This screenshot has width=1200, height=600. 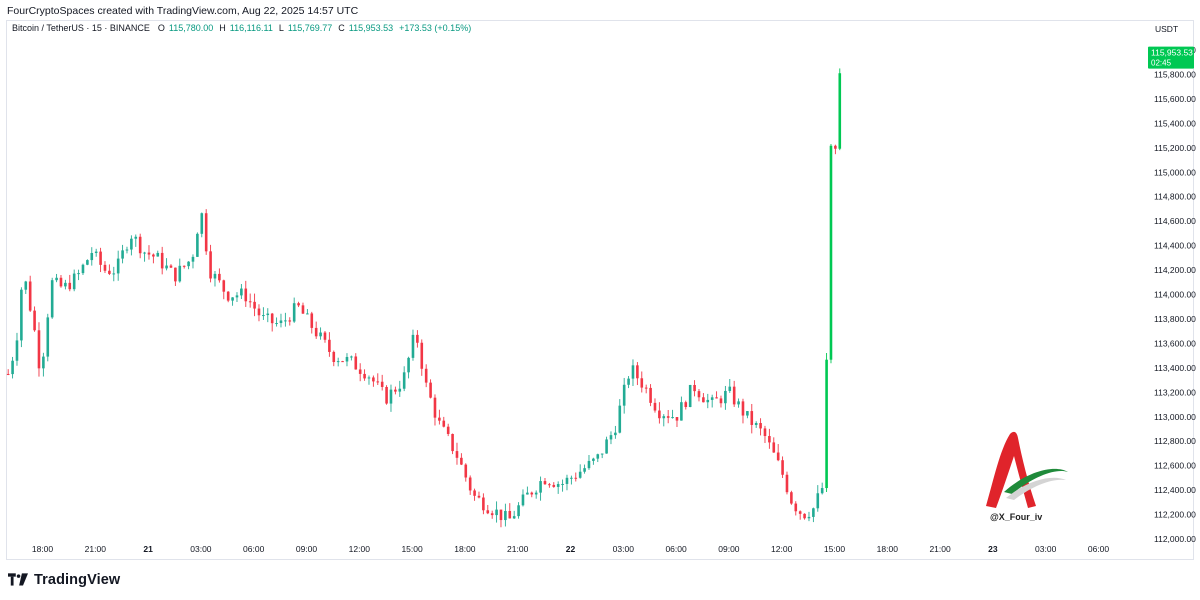 I want to click on legend-low-key: L, so click(x=281, y=28).